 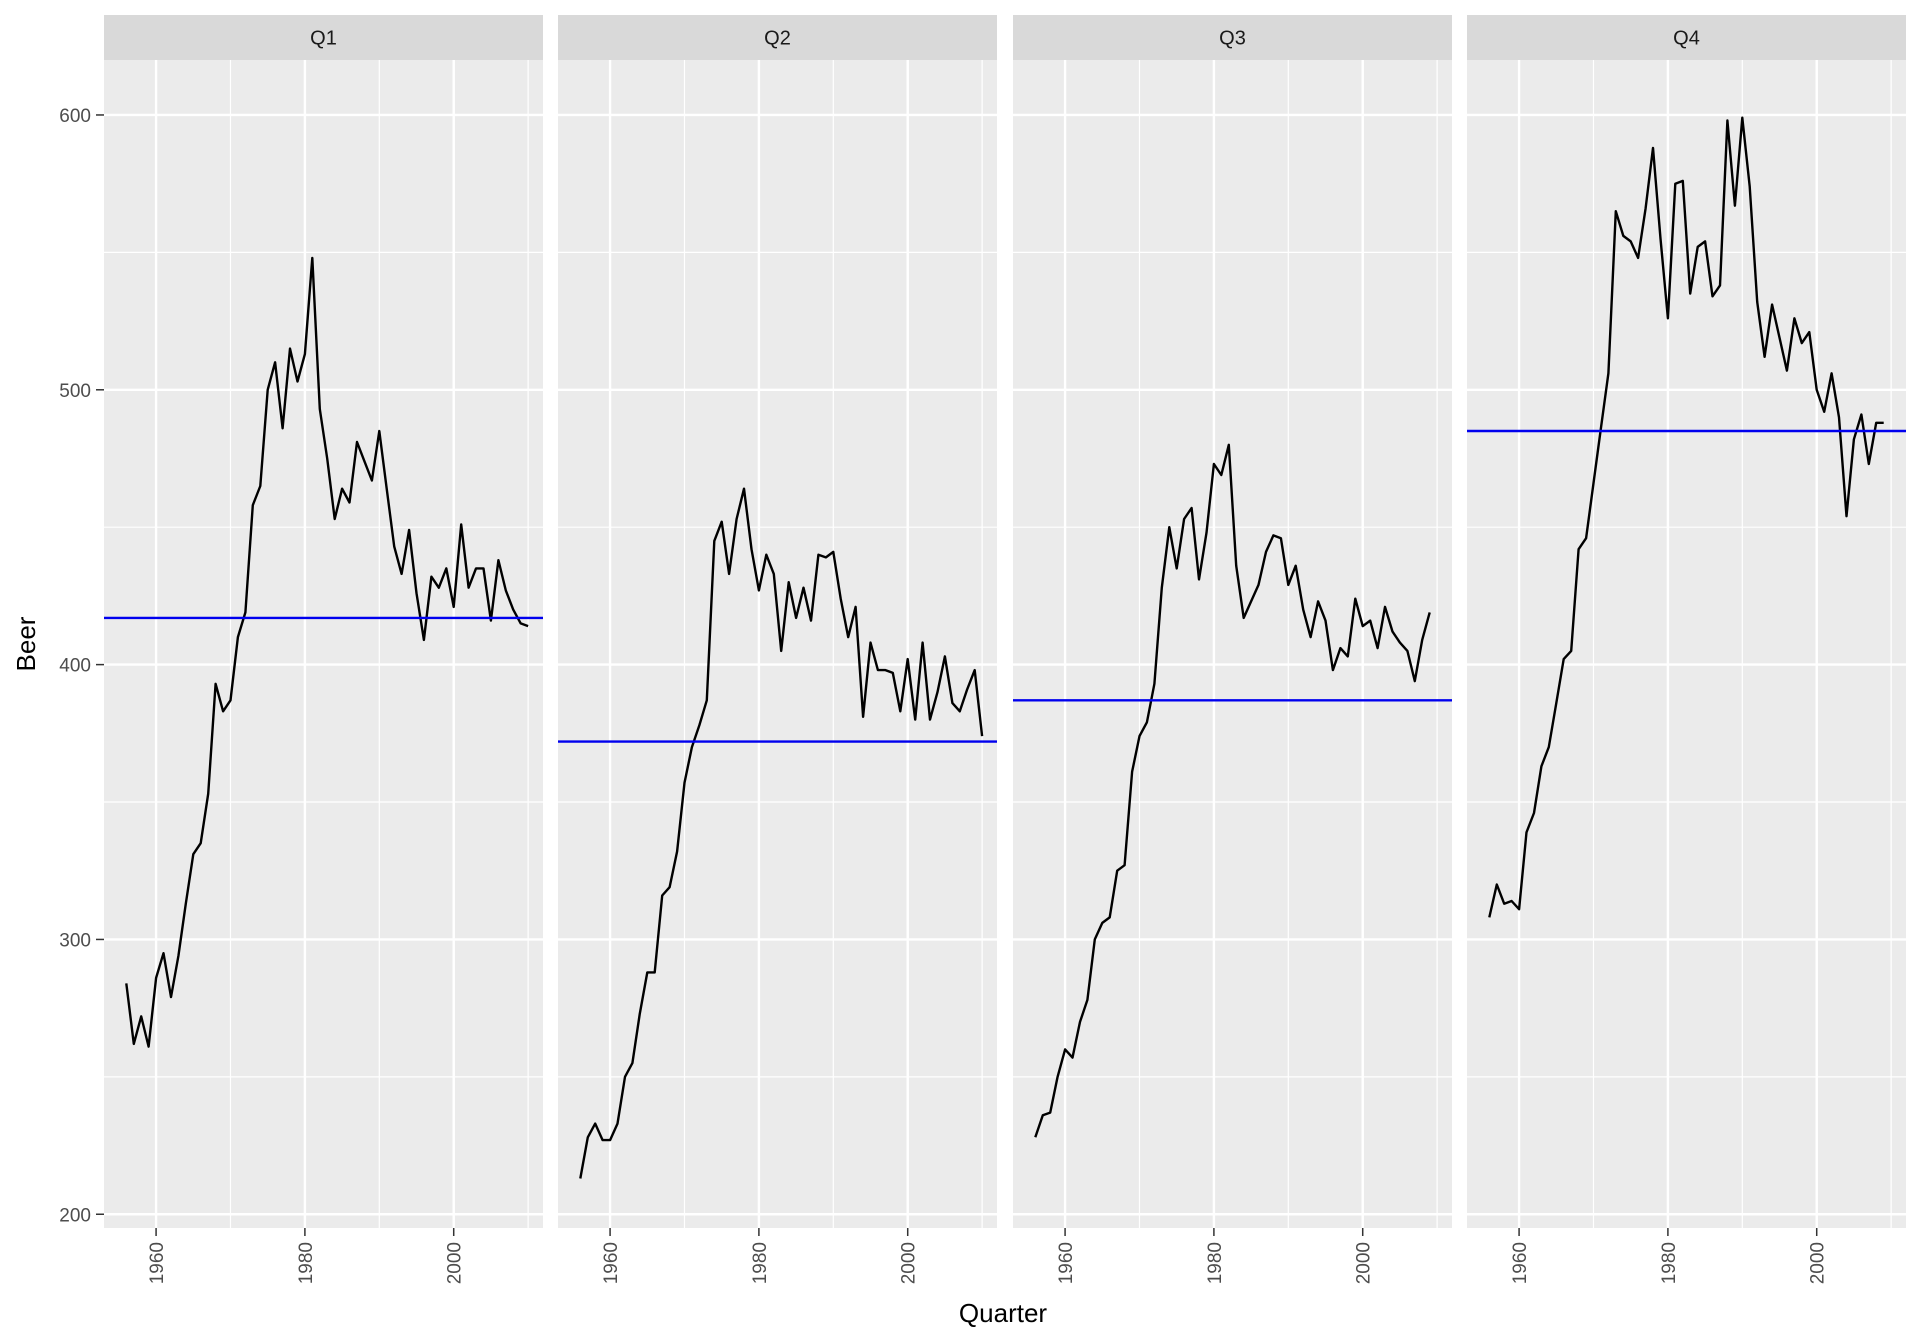 I want to click on facet-strip-label: Q2, so click(x=777, y=39).